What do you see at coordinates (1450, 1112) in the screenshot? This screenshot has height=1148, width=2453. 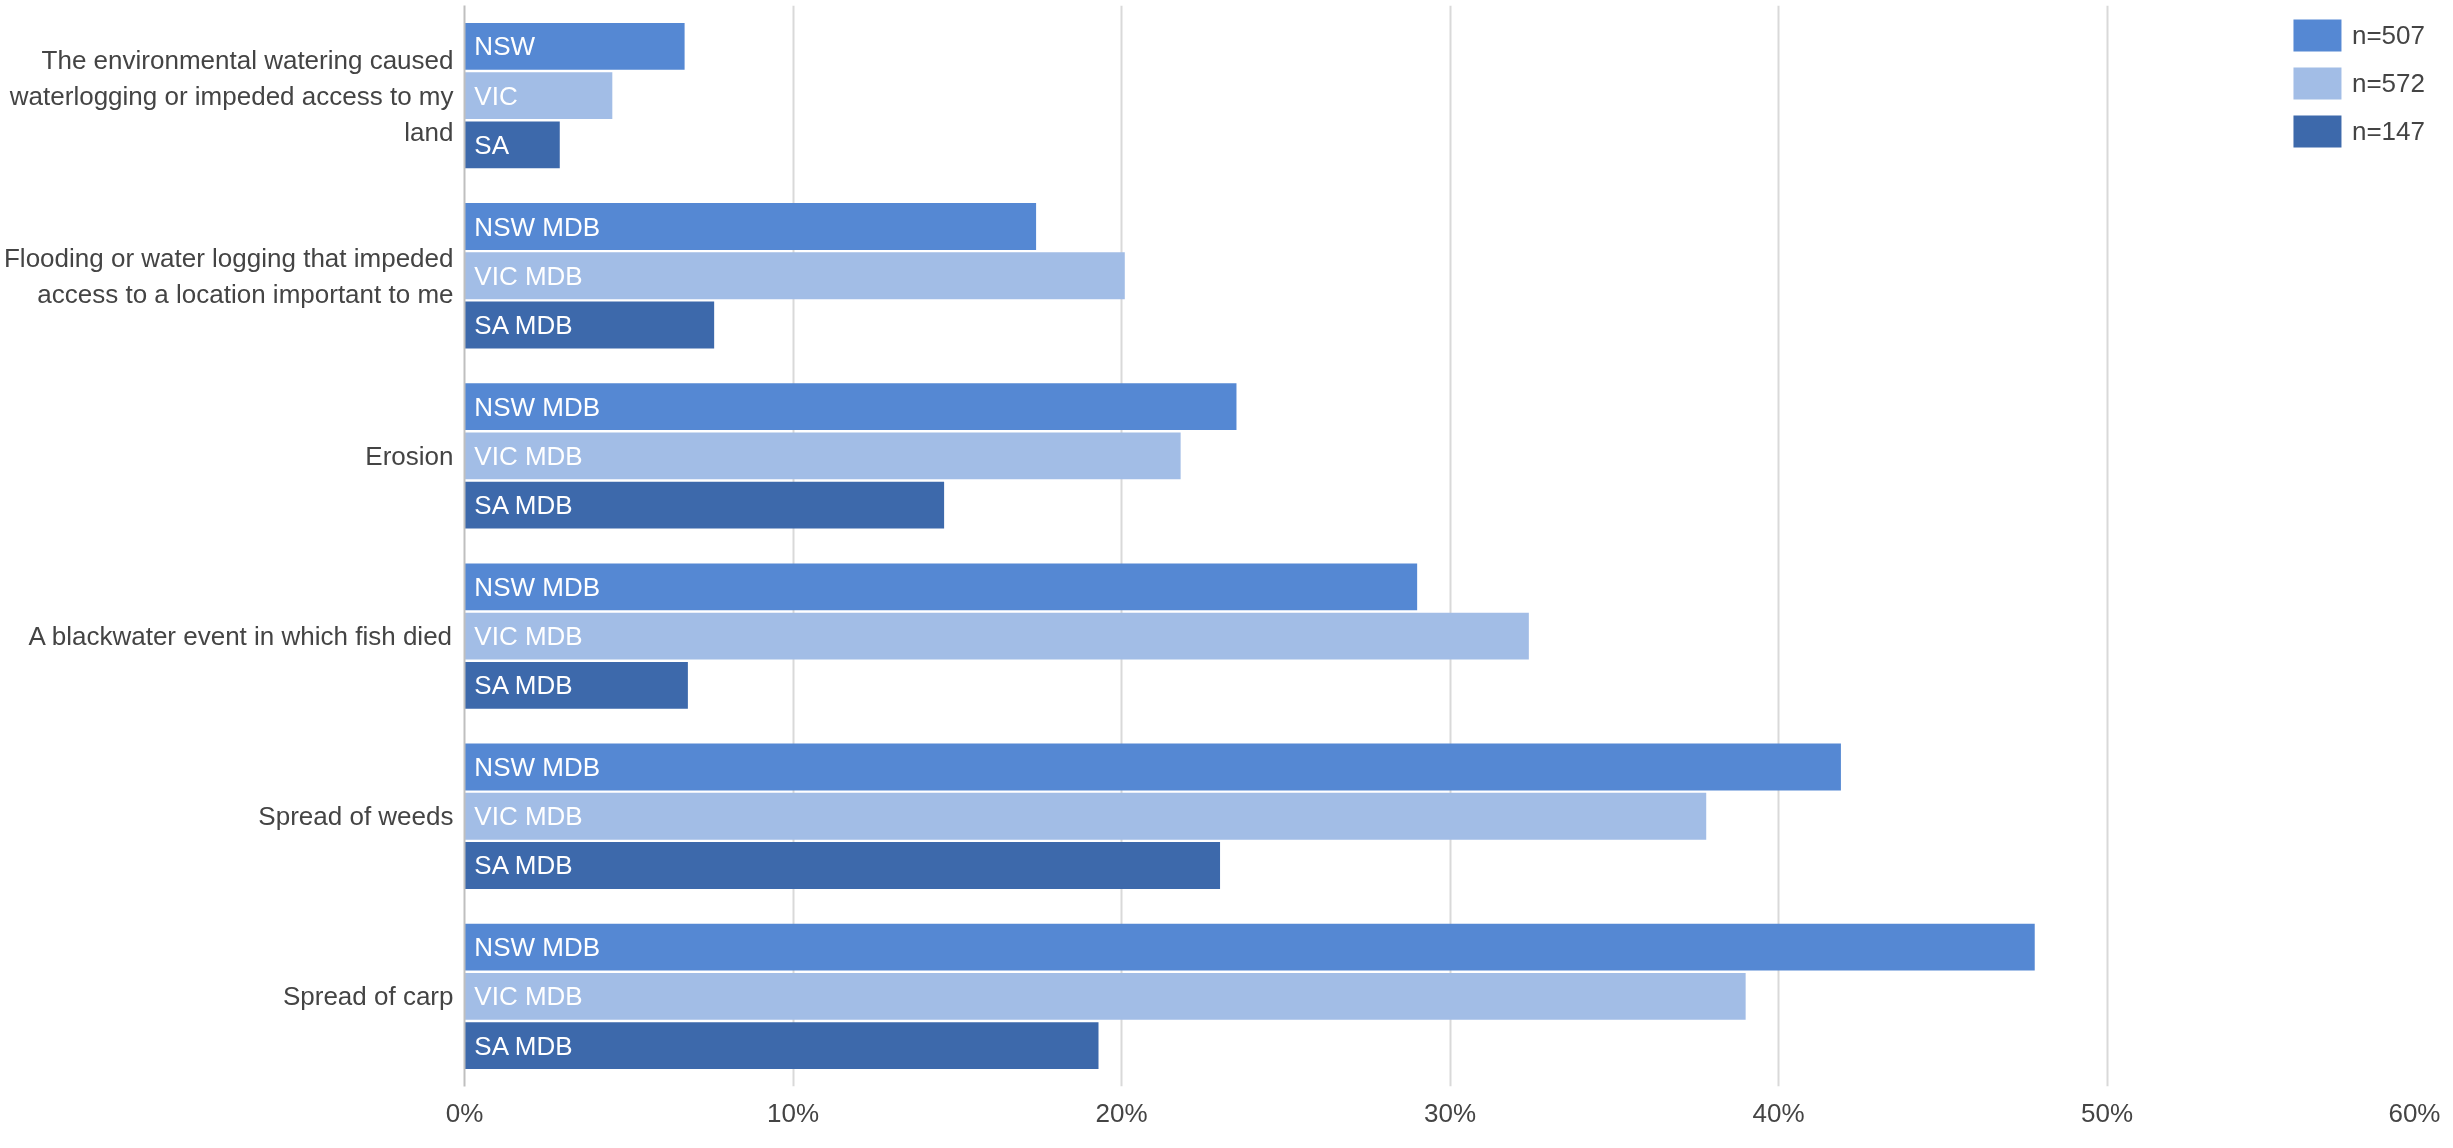 I see `x-tick-label: 30%` at bounding box center [1450, 1112].